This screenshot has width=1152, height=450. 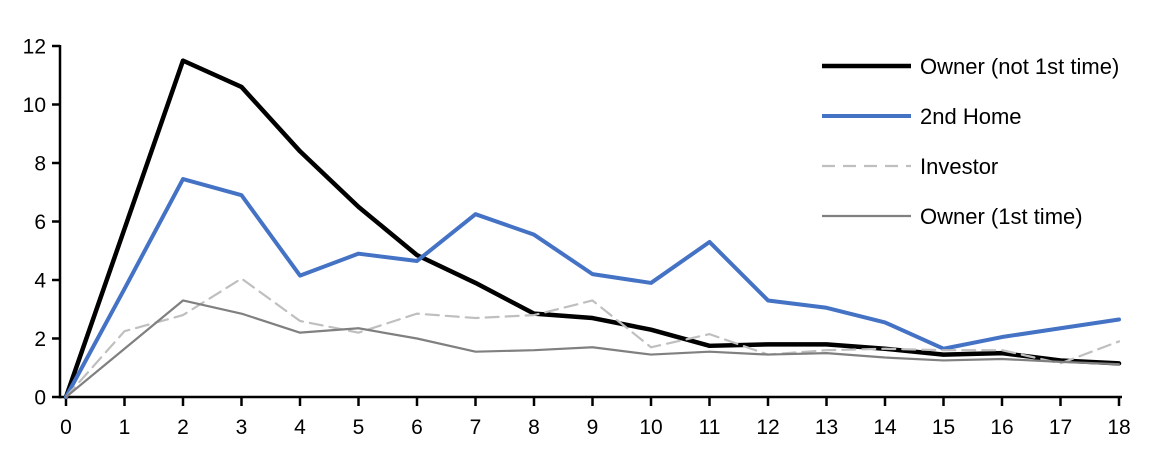 What do you see at coordinates (971, 116) in the screenshot?
I see `legend-label-2nd-home: 2nd Home` at bounding box center [971, 116].